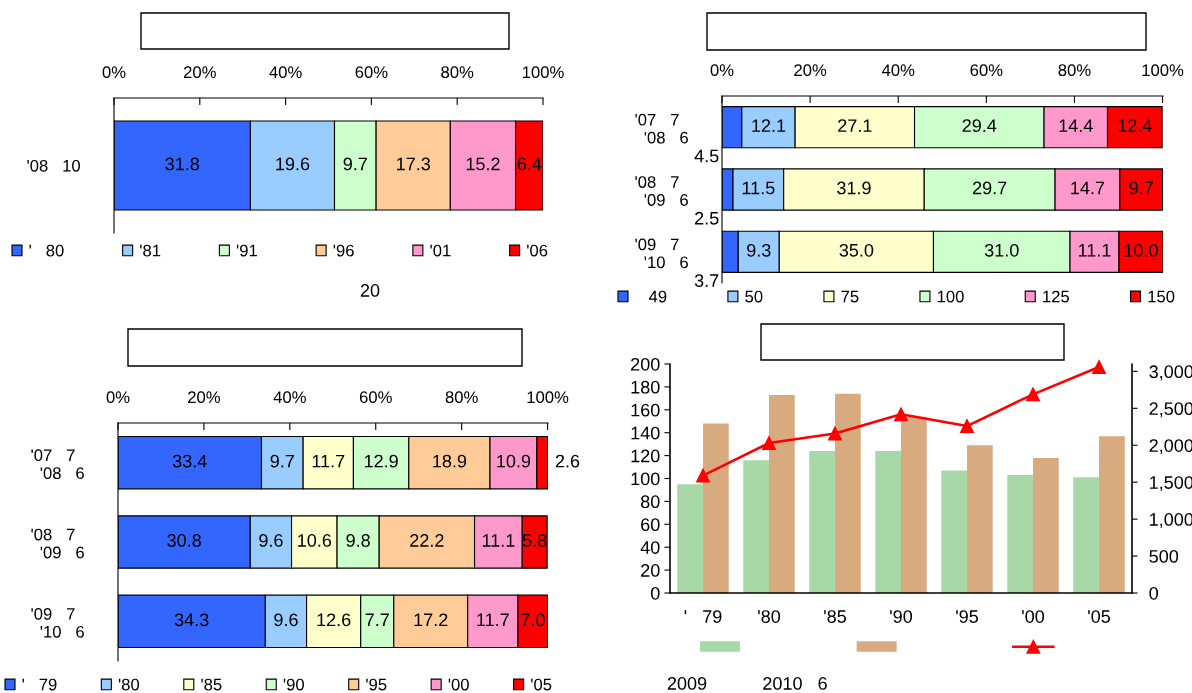 This screenshot has height=693, width=1192. What do you see at coordinates (758, 188) in the screenshot?
I see `data-label: 11.5` at bounding box center [758, 188].